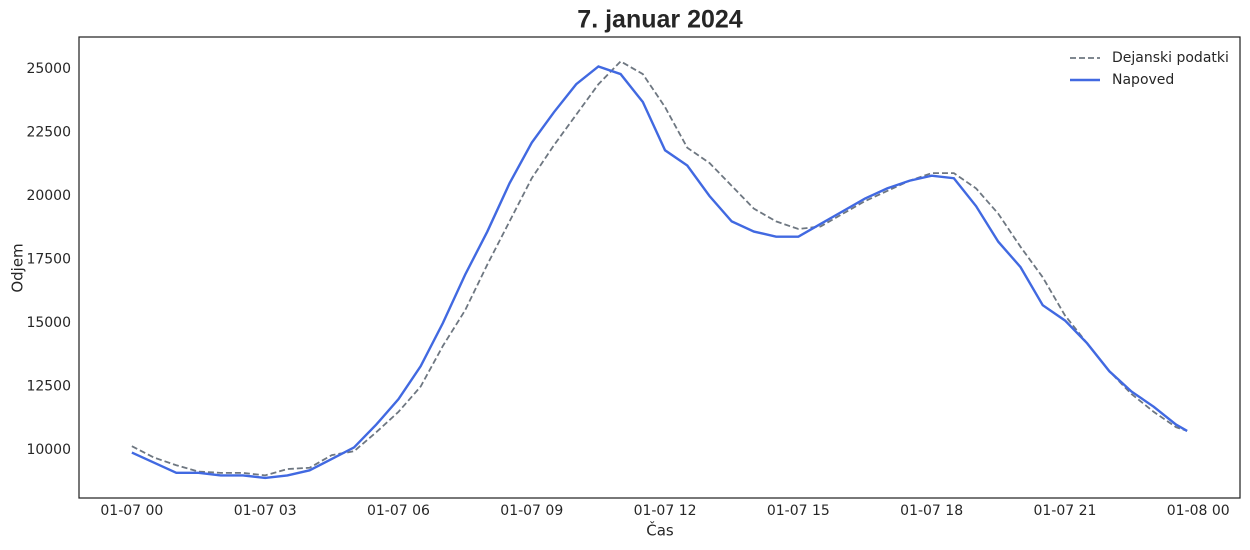 The height and width of the screenshot is (550, 1250). Describe the element at coordinates (48, 450) in the screenshot. I see `y-tick-label: 10000` at that location.